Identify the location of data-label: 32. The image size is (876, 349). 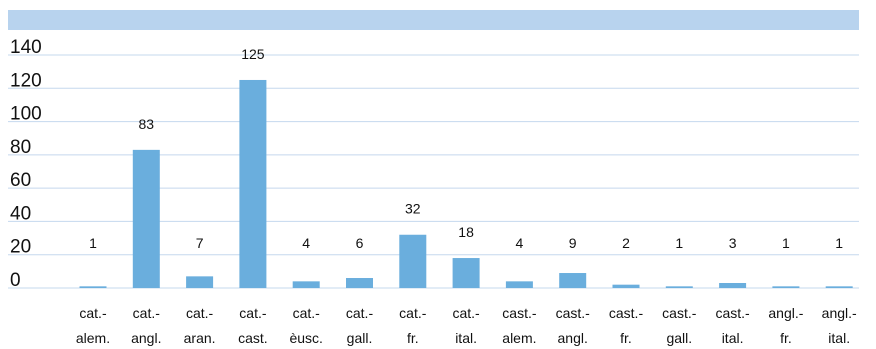
(413, 209).